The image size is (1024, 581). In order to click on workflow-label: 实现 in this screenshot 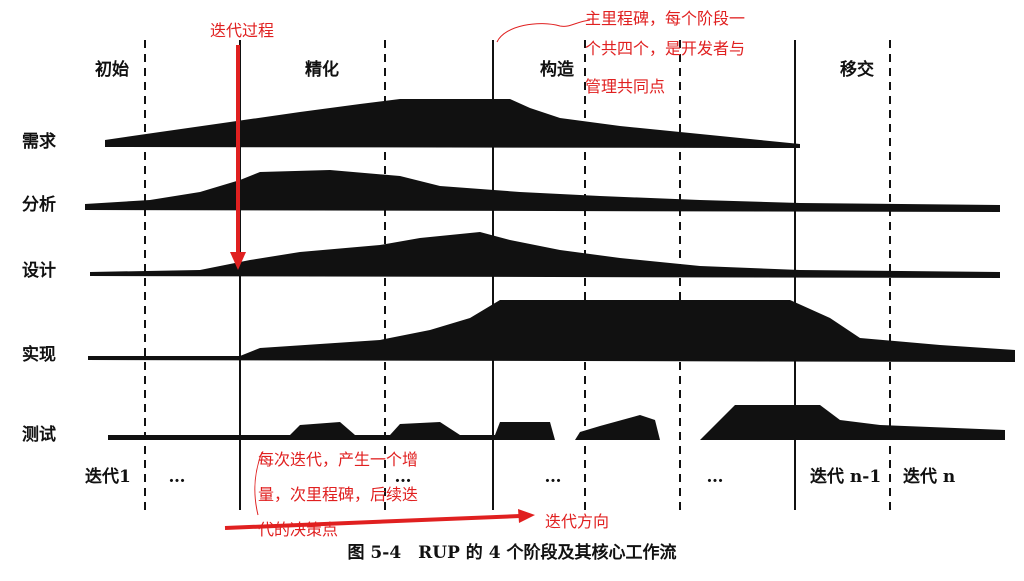, I will do `click(39, 354)`.